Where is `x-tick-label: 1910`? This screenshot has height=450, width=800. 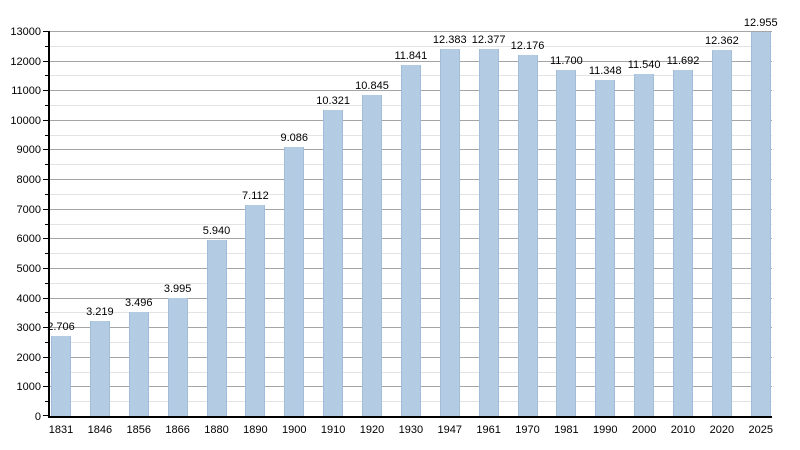 x-tick-label: 1910 is located at coordinates (333, 430).